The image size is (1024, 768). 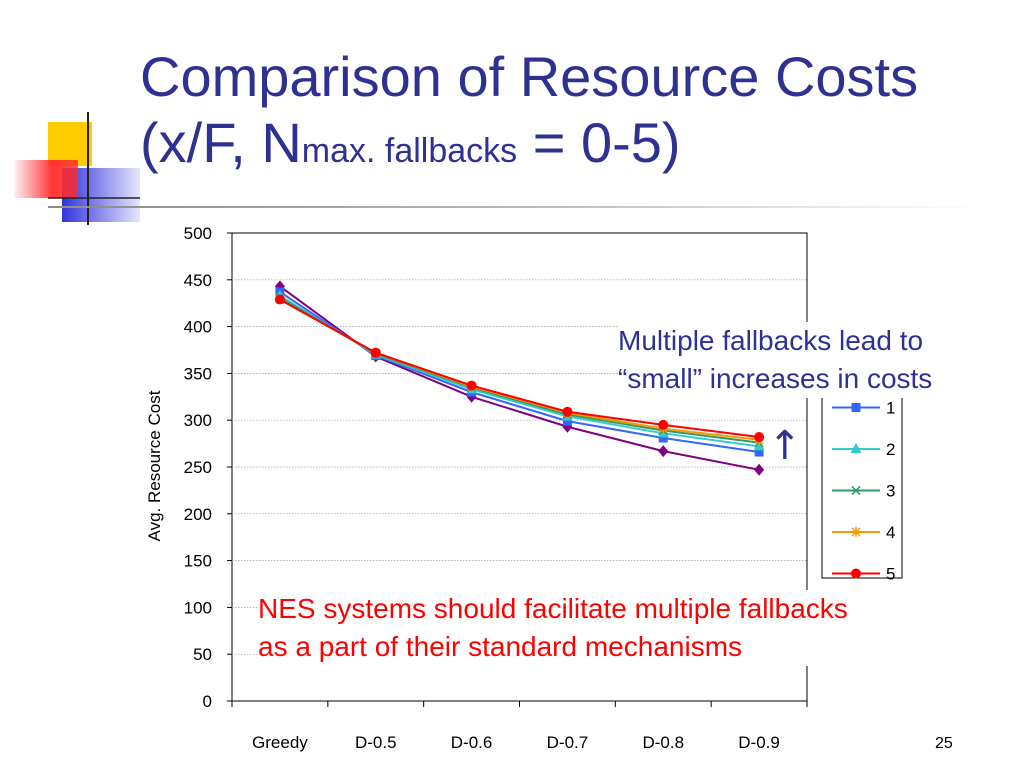 What do you see at coordinates (198, 467) in the screenshot?
I see `y-tick-label: 250` at bounding box center [198, 467].